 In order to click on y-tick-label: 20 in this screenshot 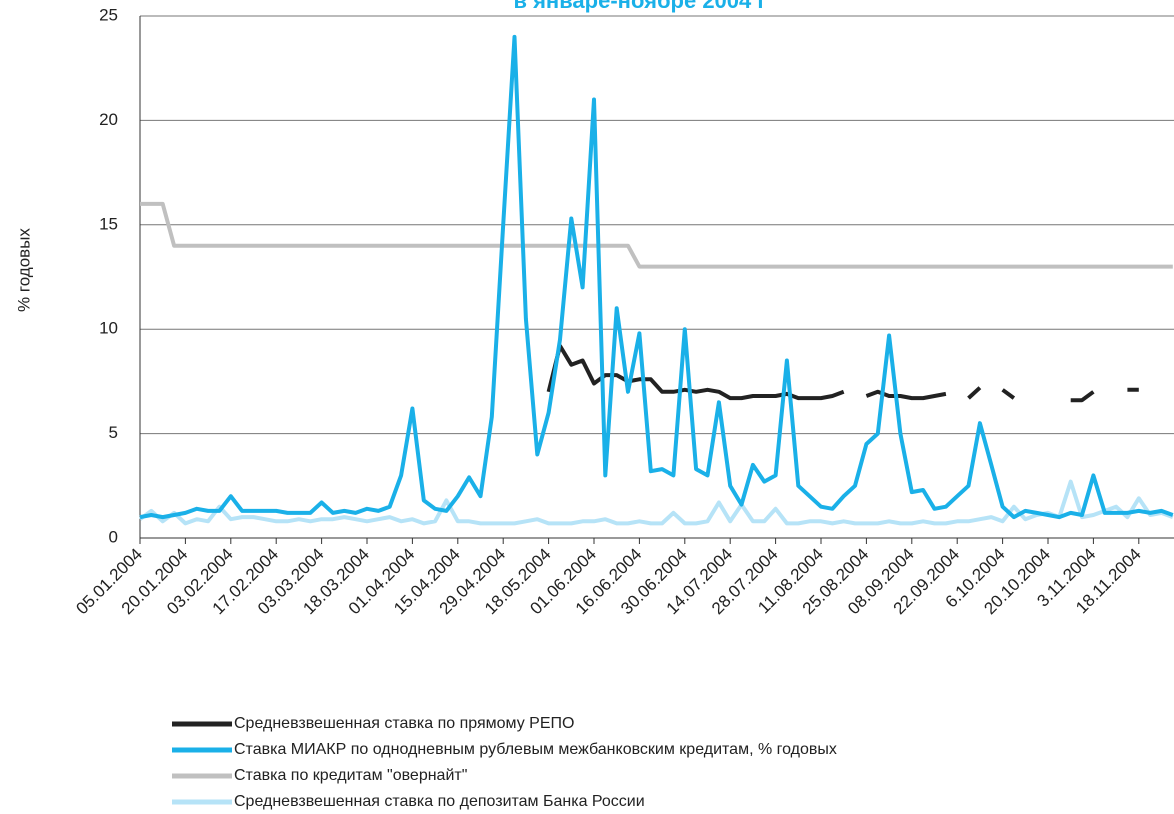, I will do `click(108, 119)`.